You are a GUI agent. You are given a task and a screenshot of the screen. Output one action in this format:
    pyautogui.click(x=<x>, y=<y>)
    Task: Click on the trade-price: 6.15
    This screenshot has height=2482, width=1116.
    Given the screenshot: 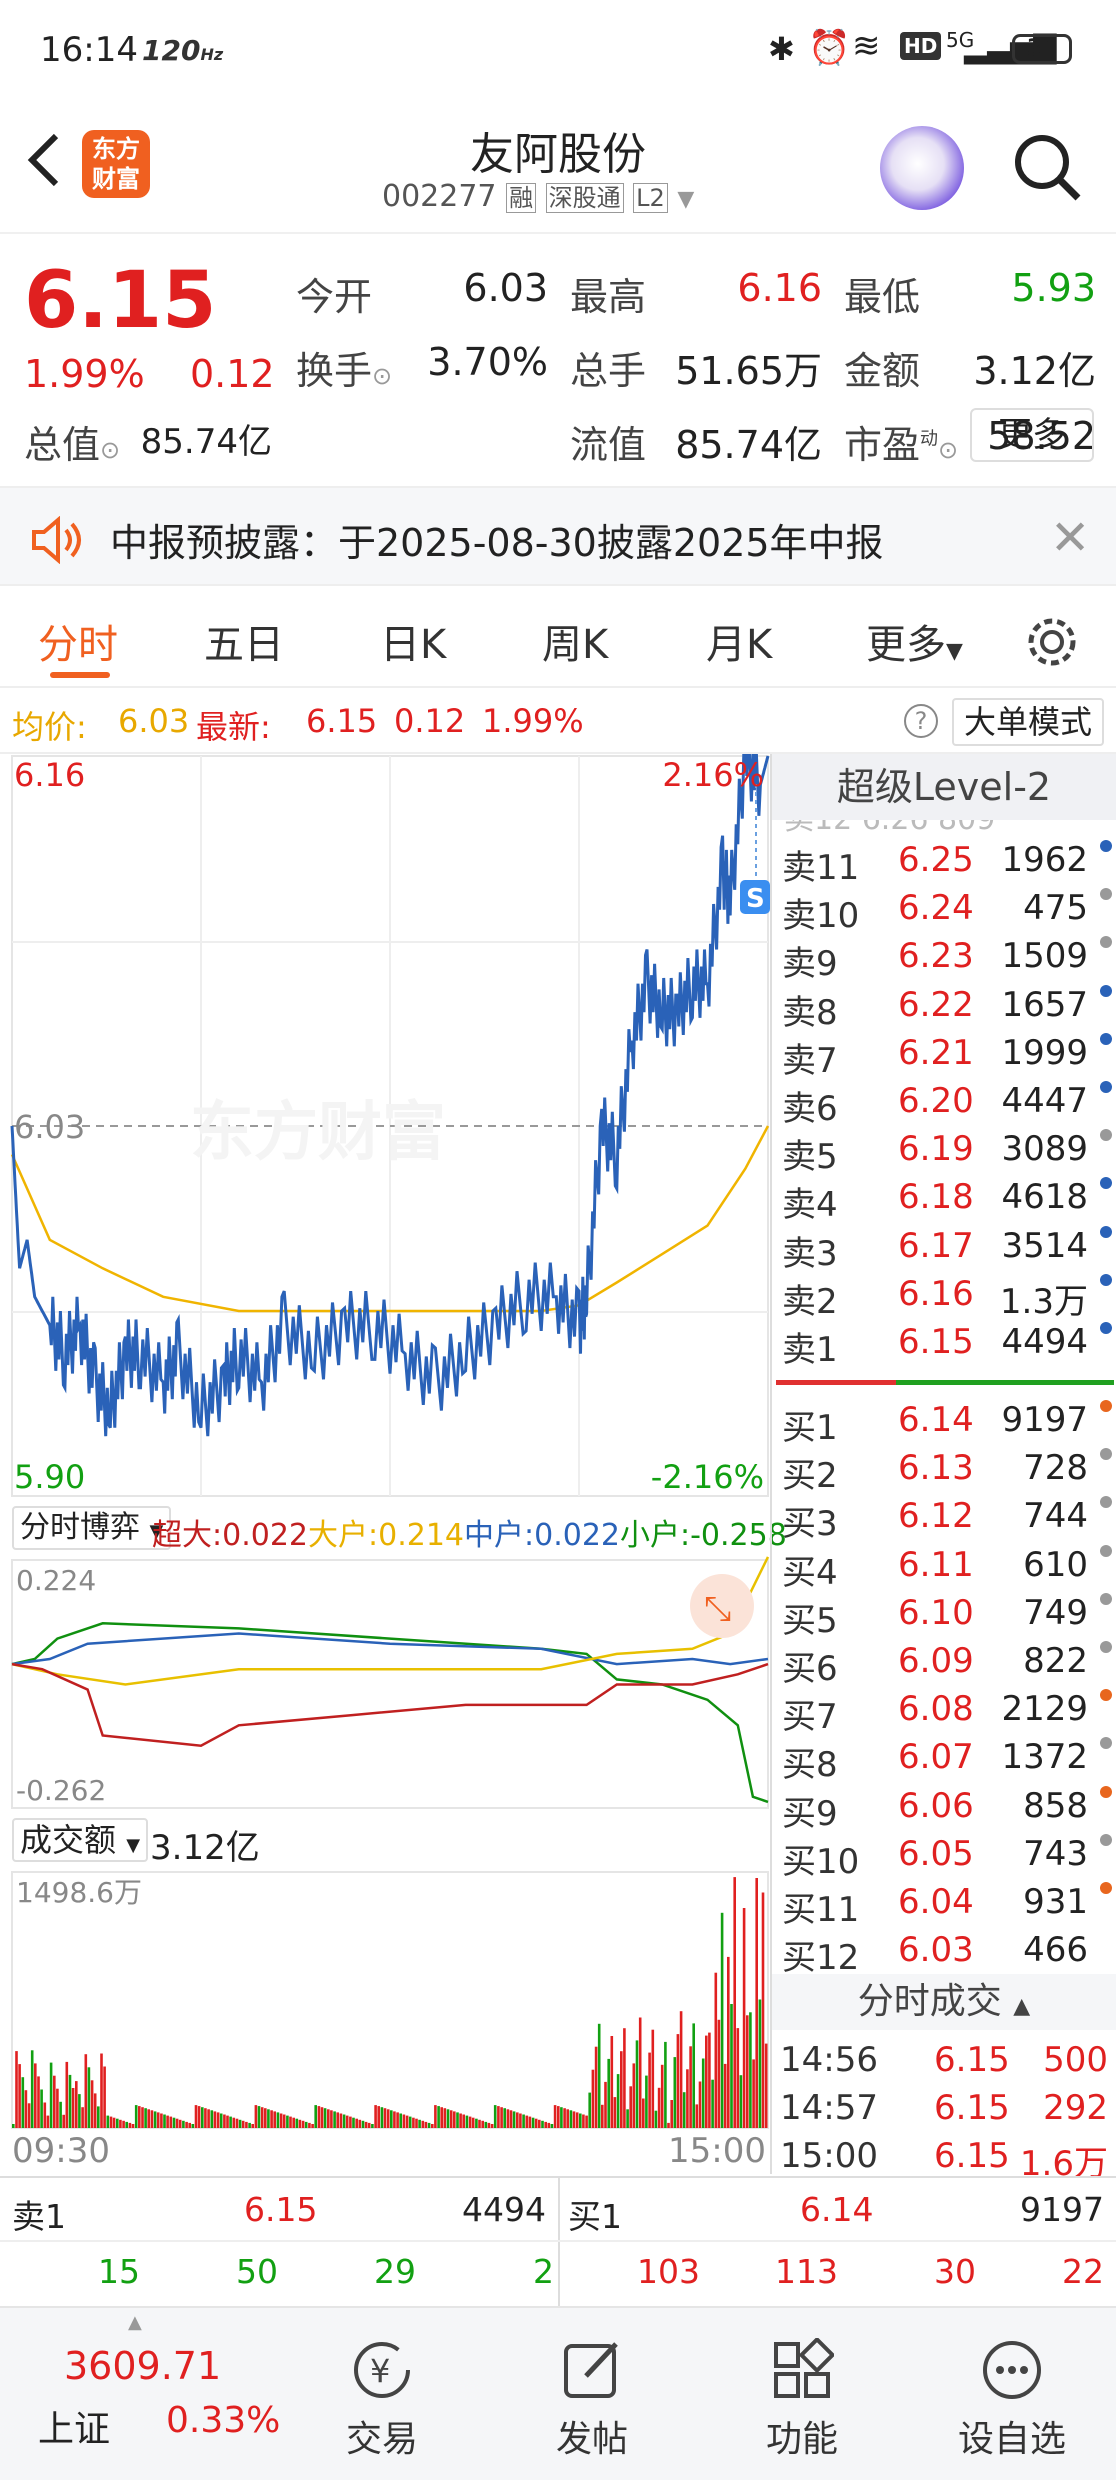 What is the action you would take?
    pyautogui.click(x=972, y=2108)
    